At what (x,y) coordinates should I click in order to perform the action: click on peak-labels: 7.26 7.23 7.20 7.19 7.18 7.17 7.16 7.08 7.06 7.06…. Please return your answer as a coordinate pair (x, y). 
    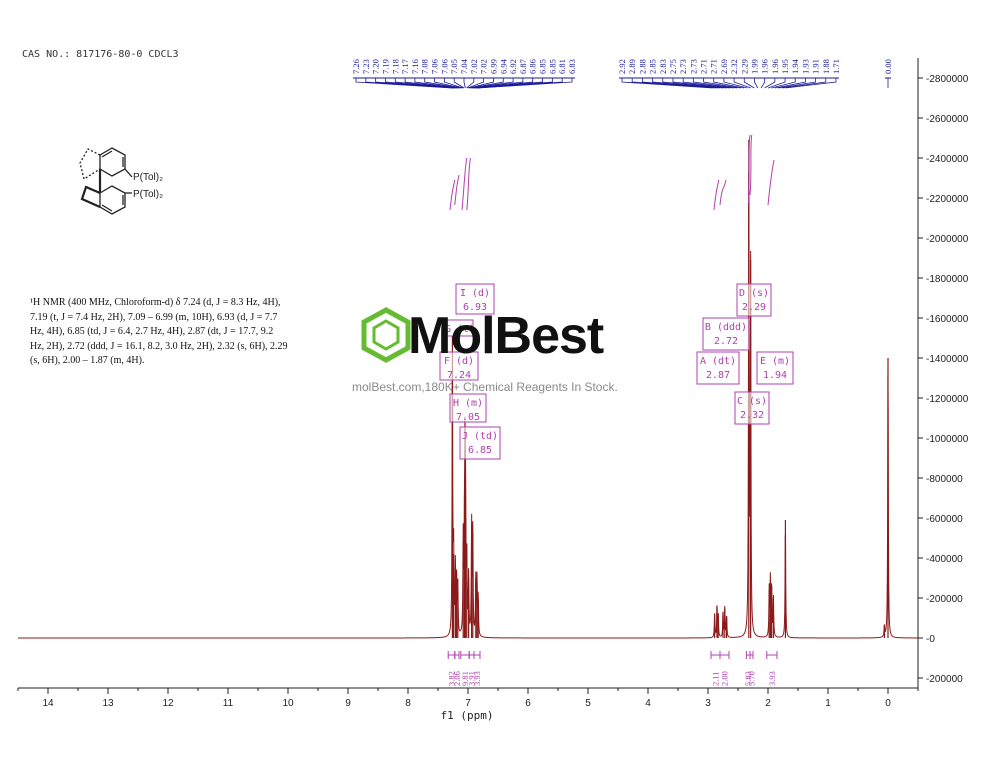
    Looking at the image, I should click on (622, 73).